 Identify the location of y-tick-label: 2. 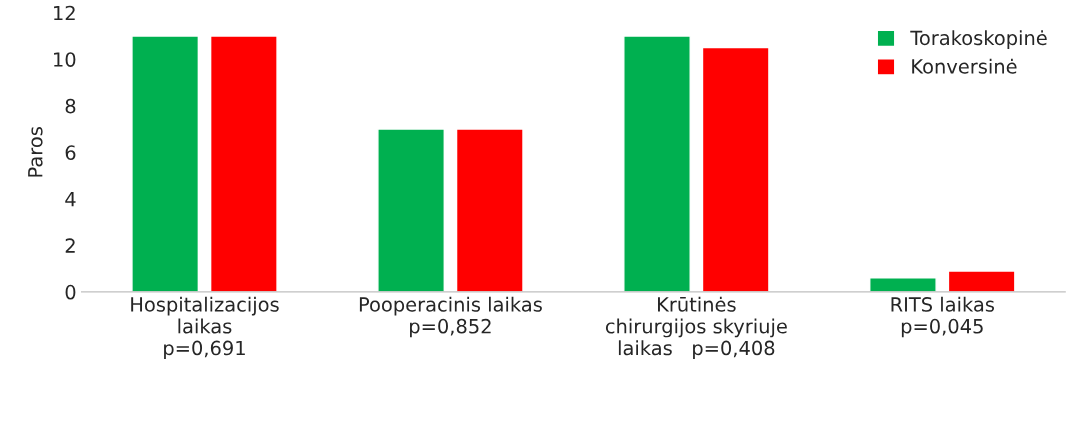
(70, 245).